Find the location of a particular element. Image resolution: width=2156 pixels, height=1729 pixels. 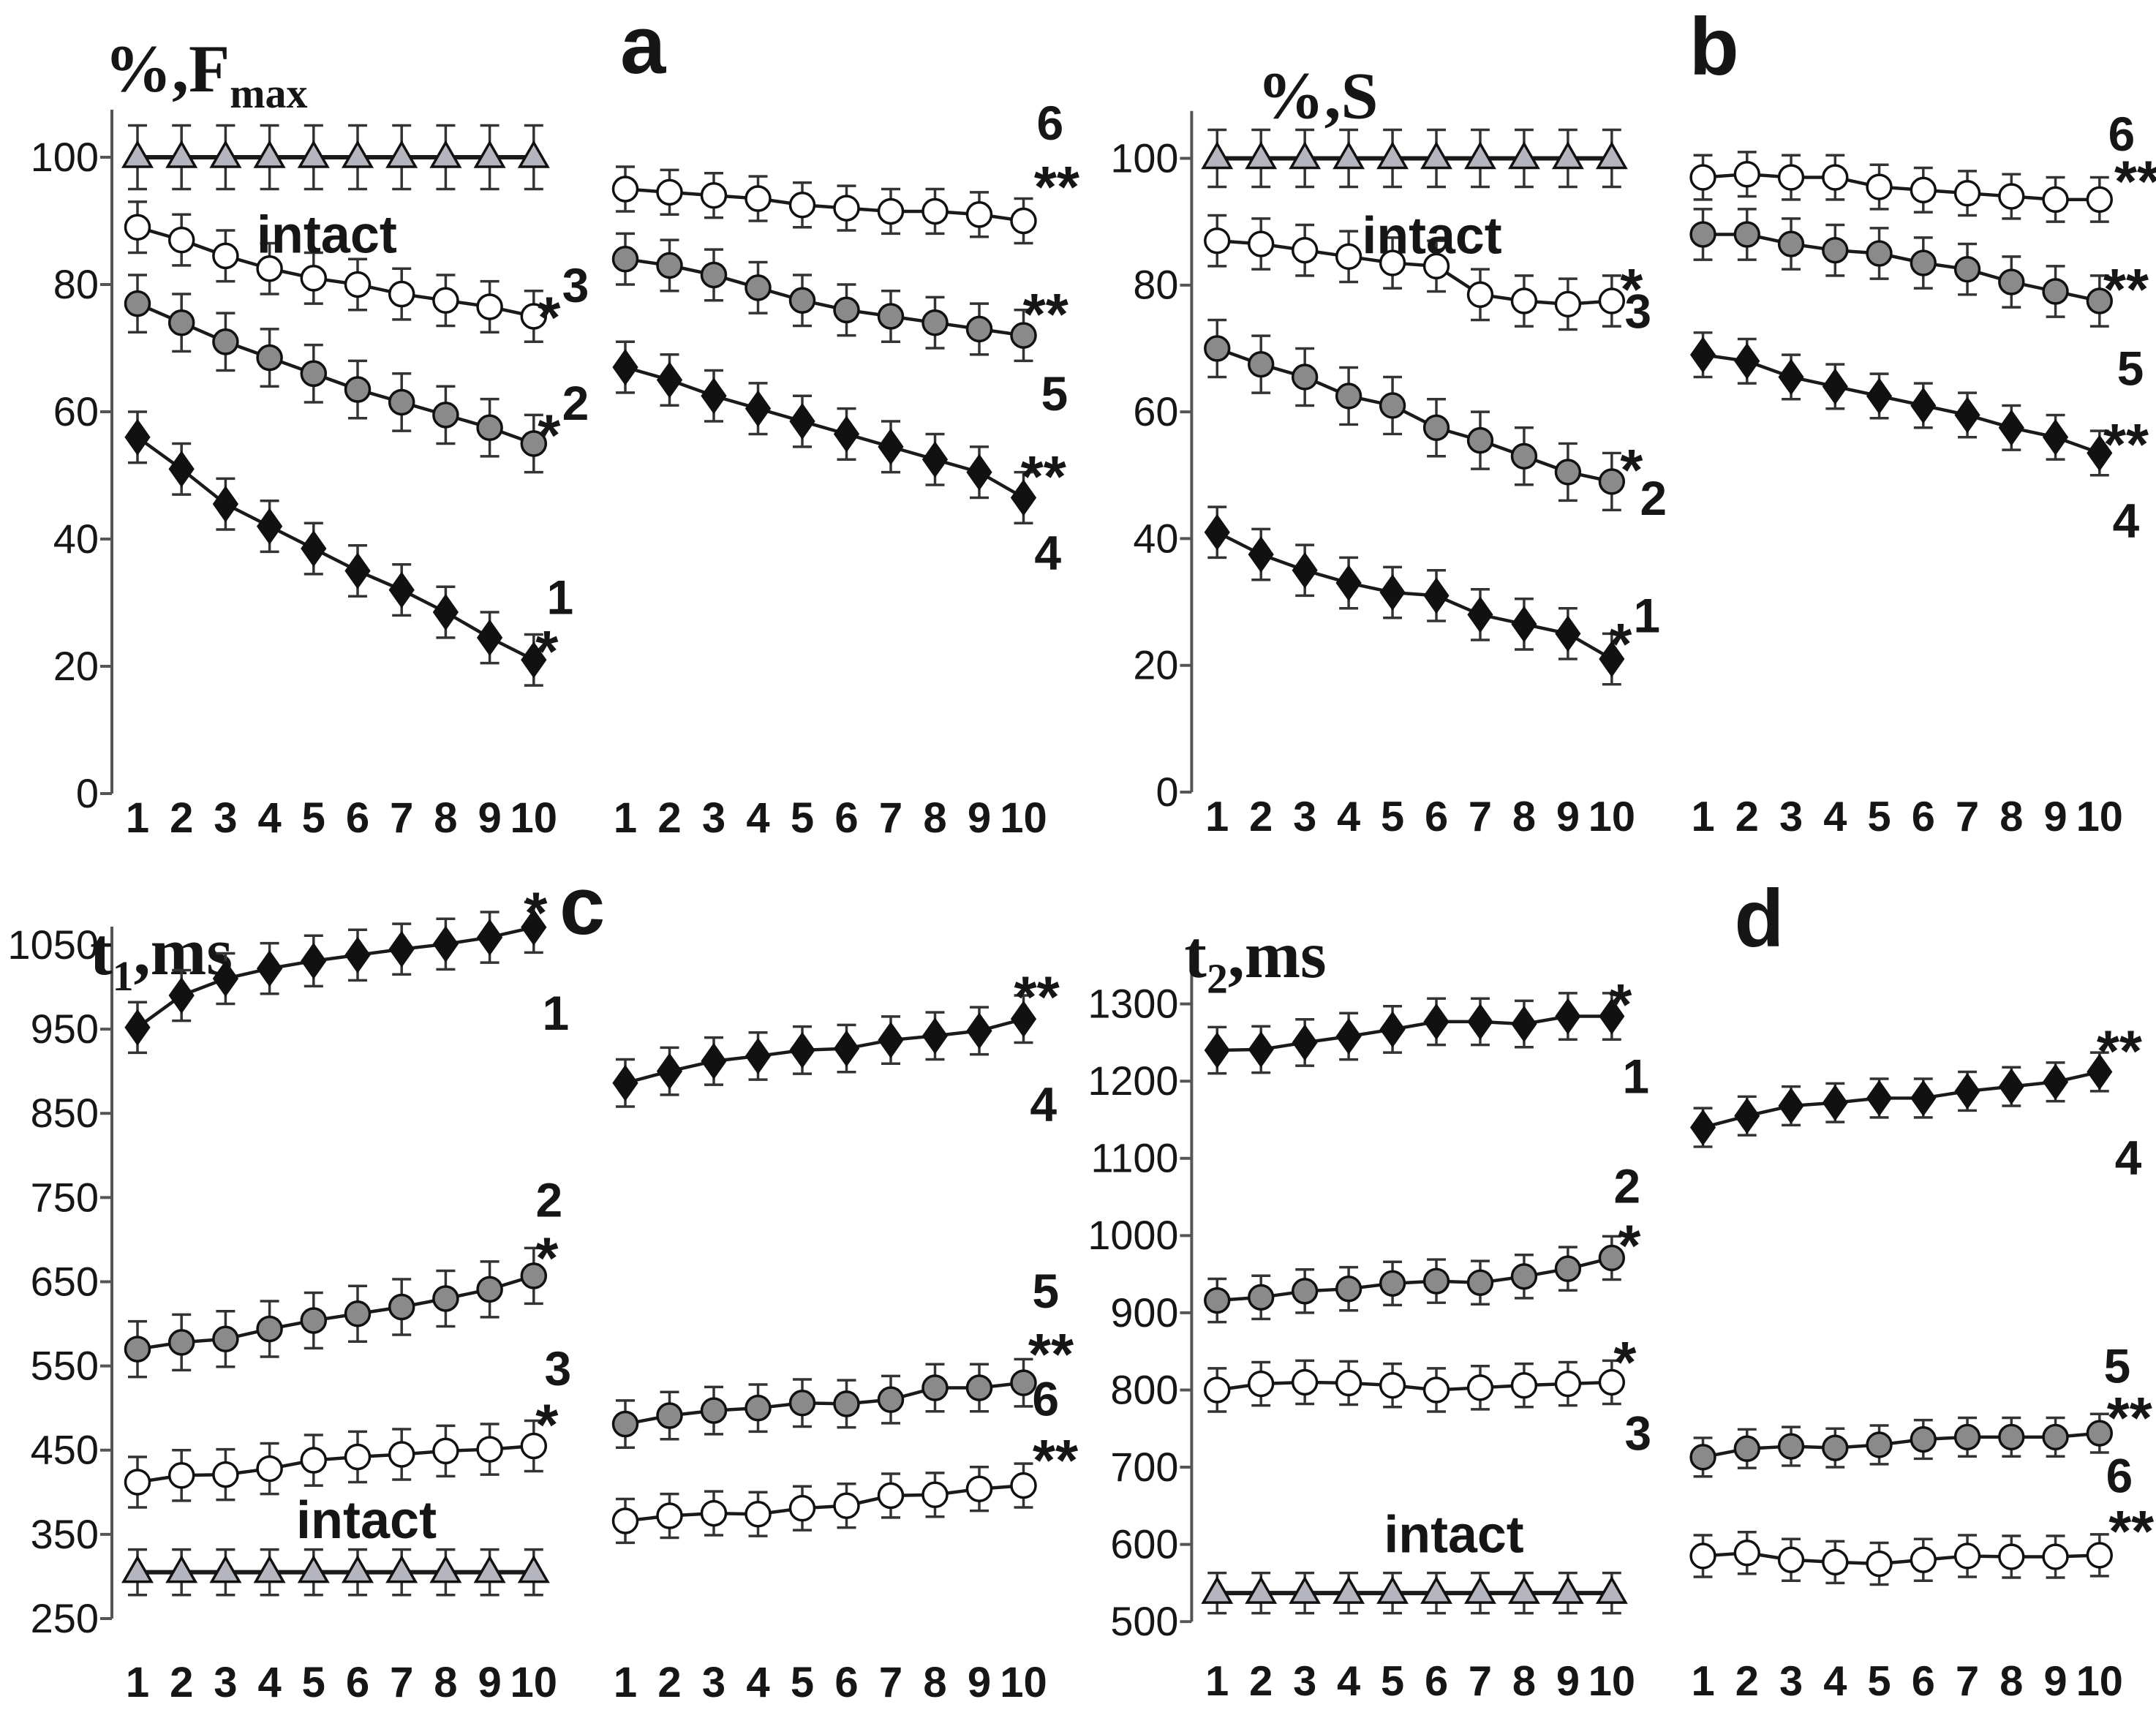

x-tick-label: 9 is located at coordinates (1568, 1682).